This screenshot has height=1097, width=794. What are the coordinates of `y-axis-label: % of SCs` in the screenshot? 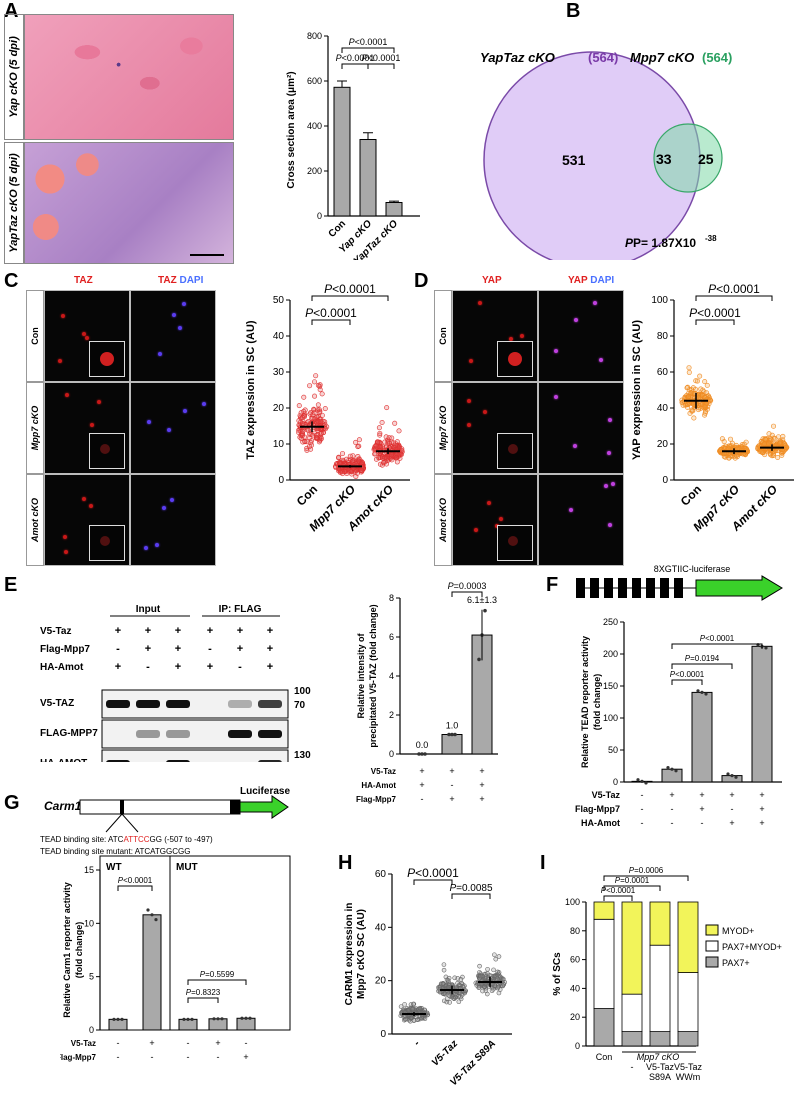 It's located at (557, 974).